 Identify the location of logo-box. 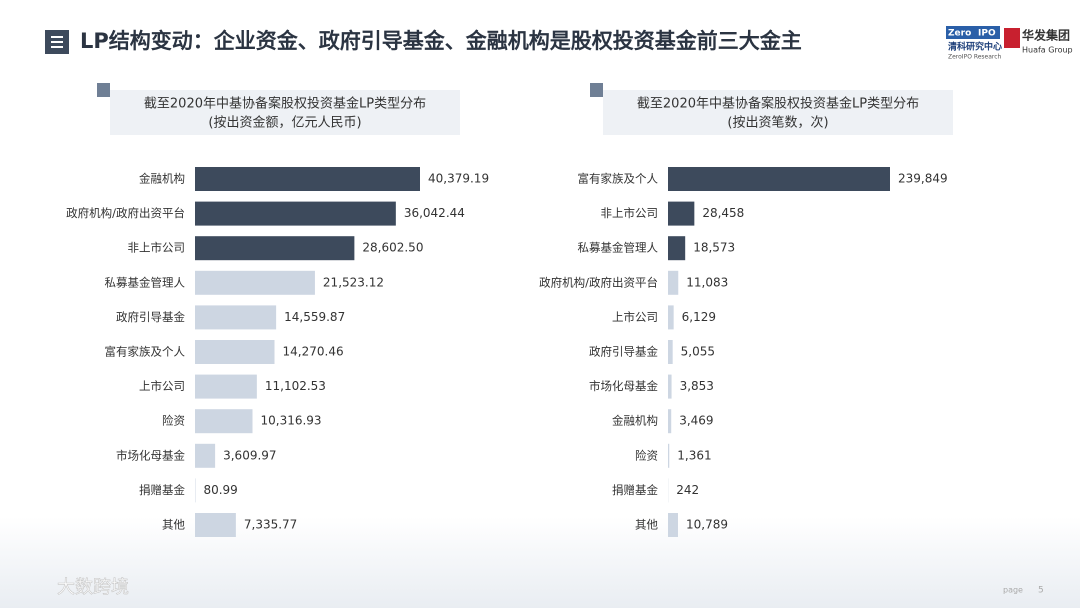
(973, 32).